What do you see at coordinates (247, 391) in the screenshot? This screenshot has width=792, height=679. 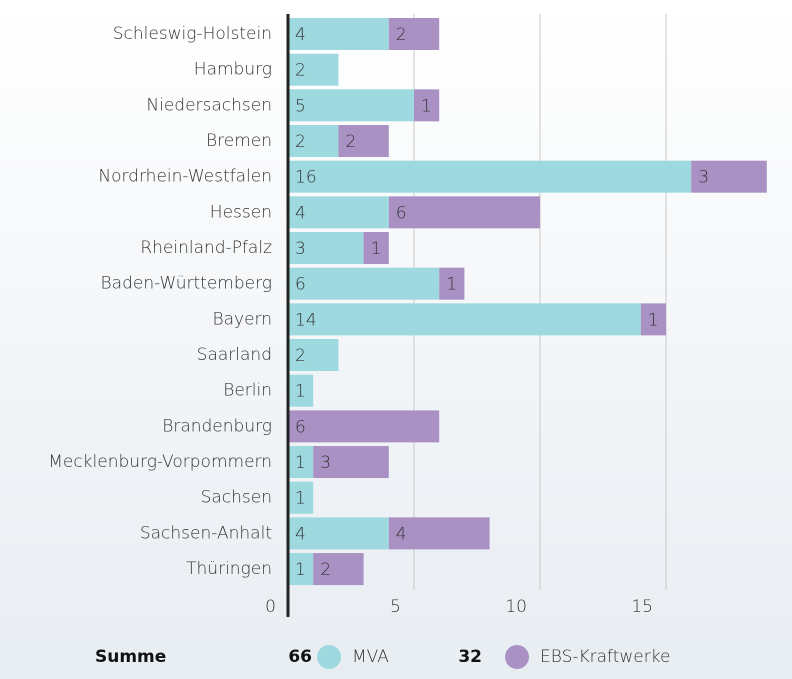 I see `y-tick-label: Berlin` at bounding box center [247, 391].